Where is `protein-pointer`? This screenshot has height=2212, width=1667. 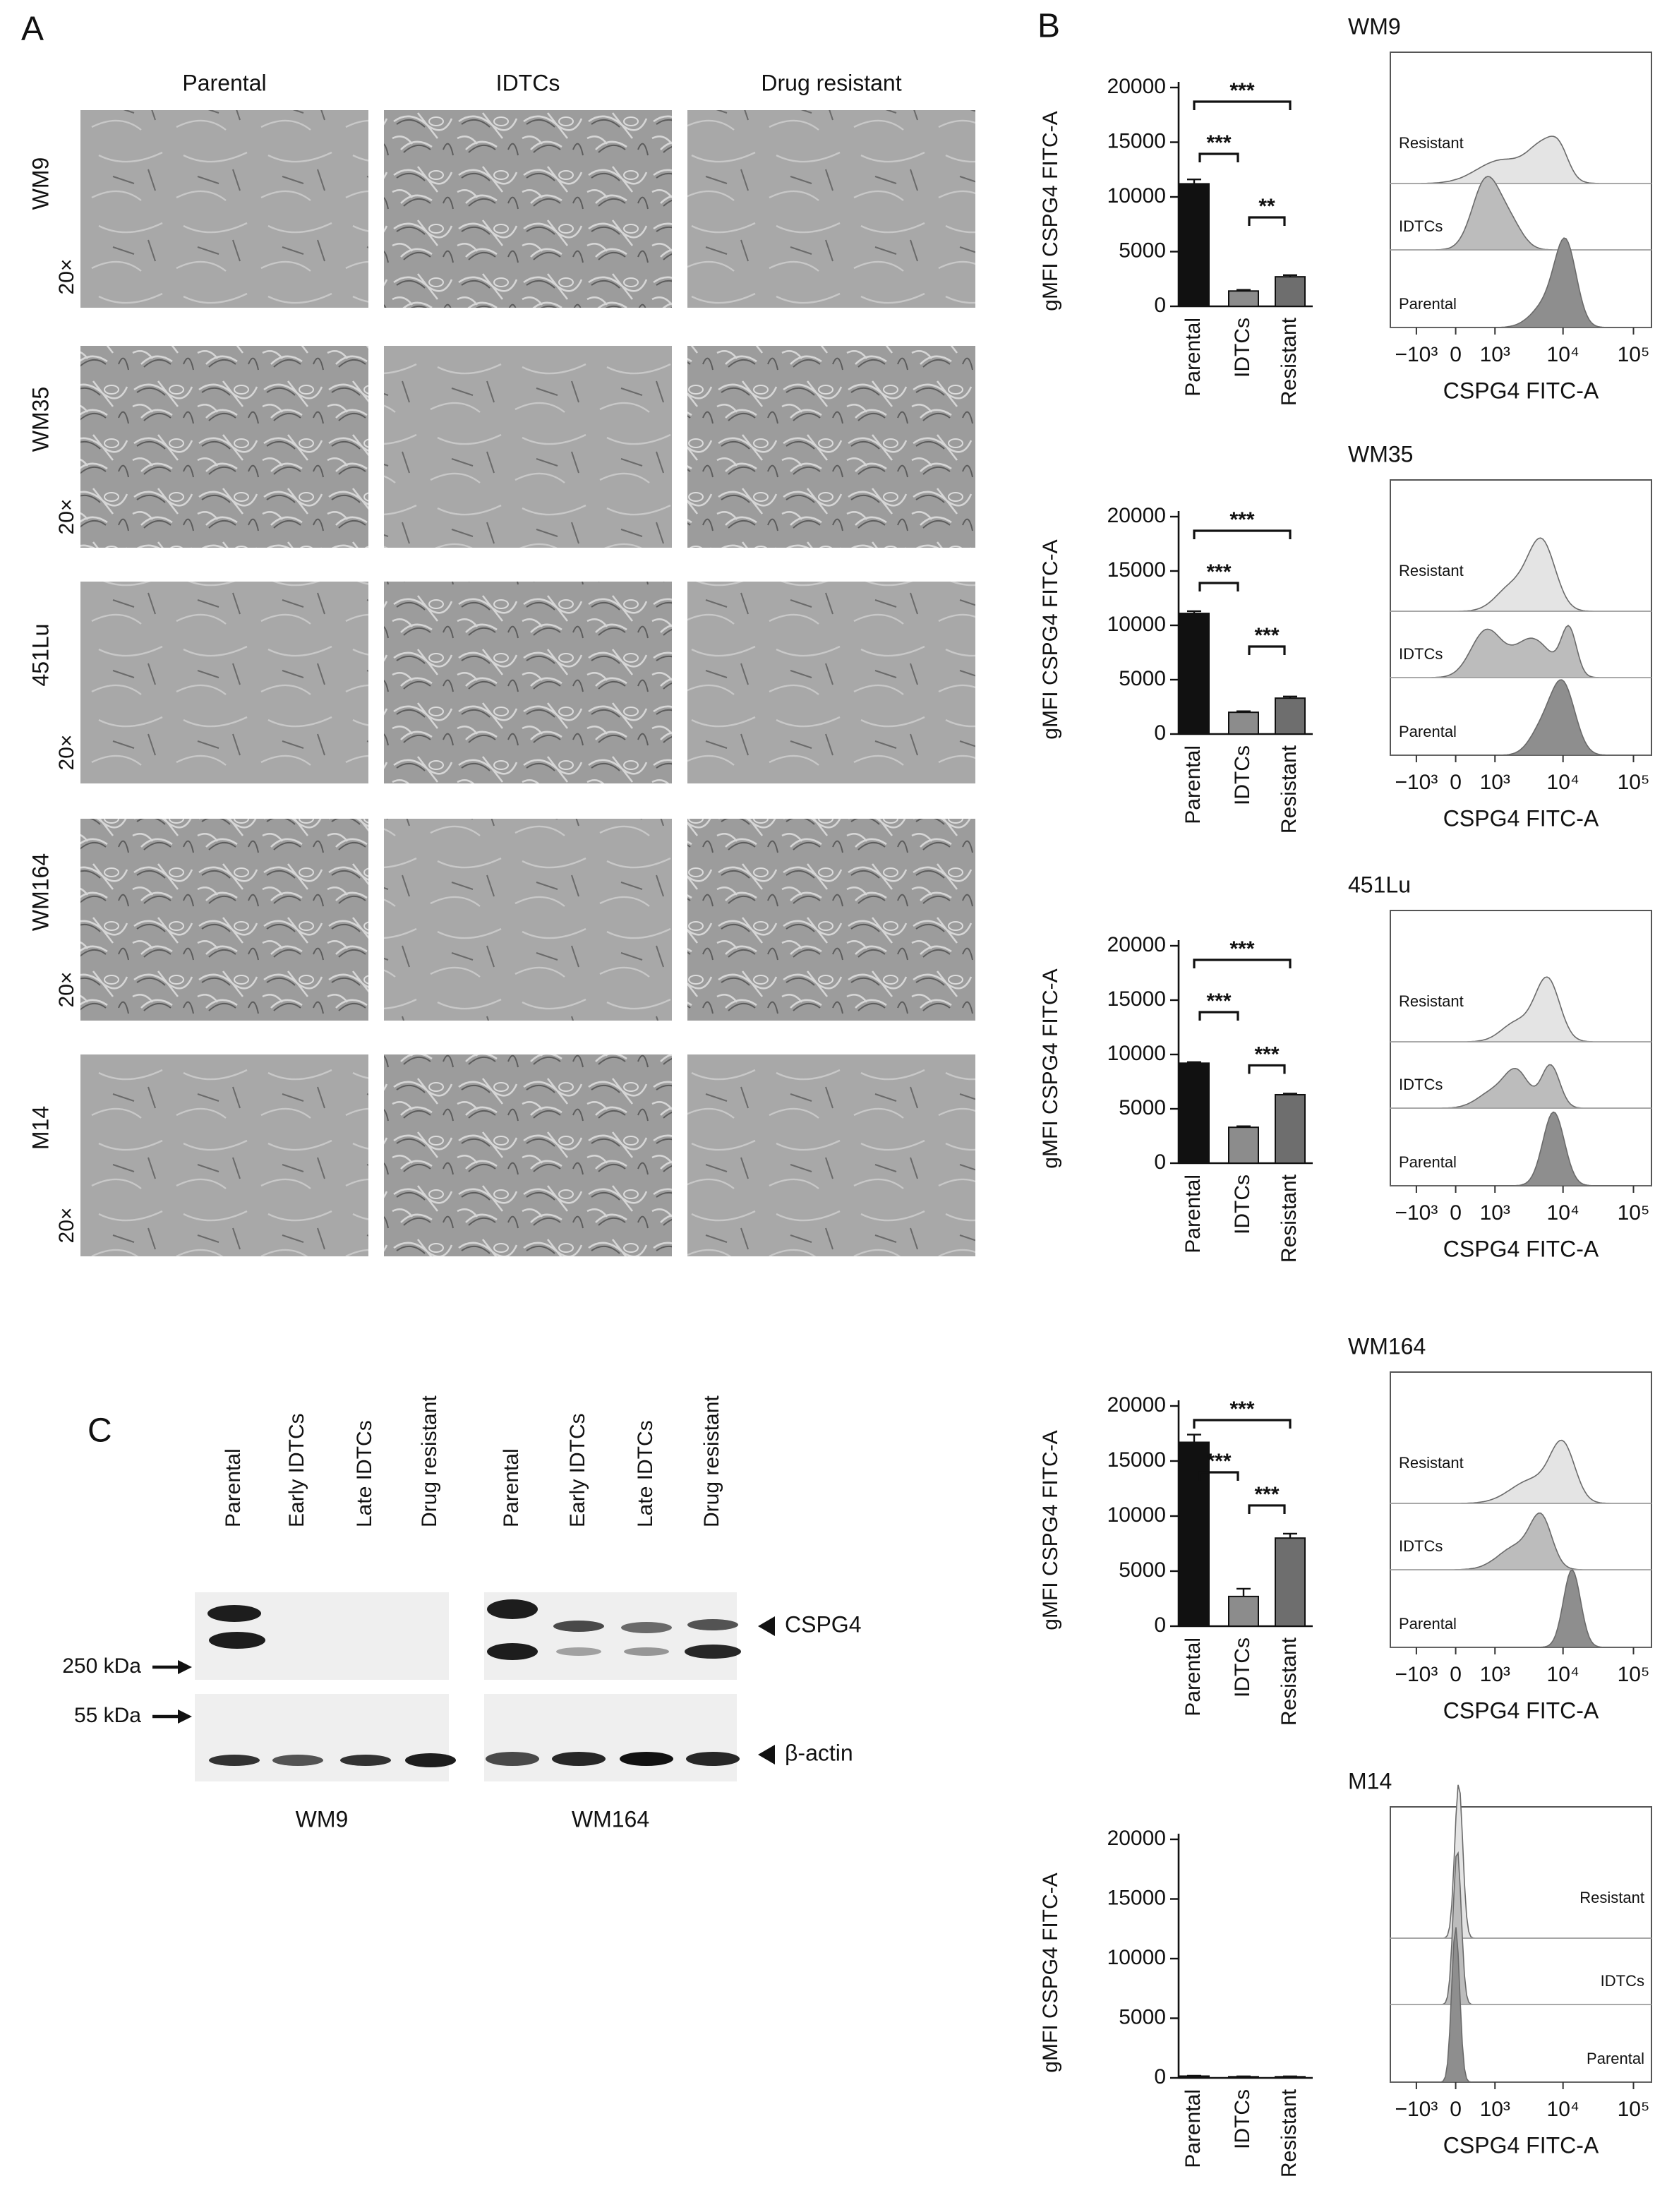
protein-pointer is located at coordinates (766, 1755).